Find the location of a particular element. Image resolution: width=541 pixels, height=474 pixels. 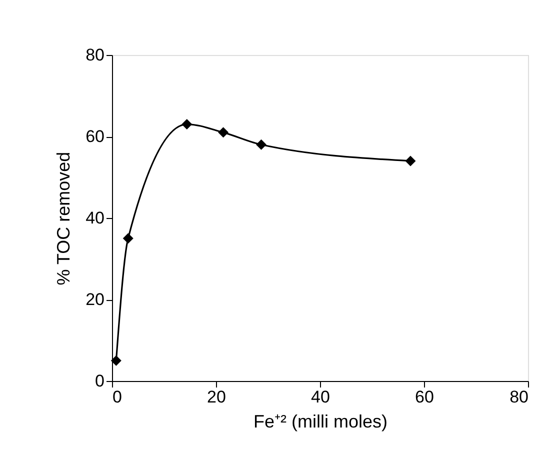

x-axis-title: Fe⁺² (milli moles) is located at coordinates (321, 422).